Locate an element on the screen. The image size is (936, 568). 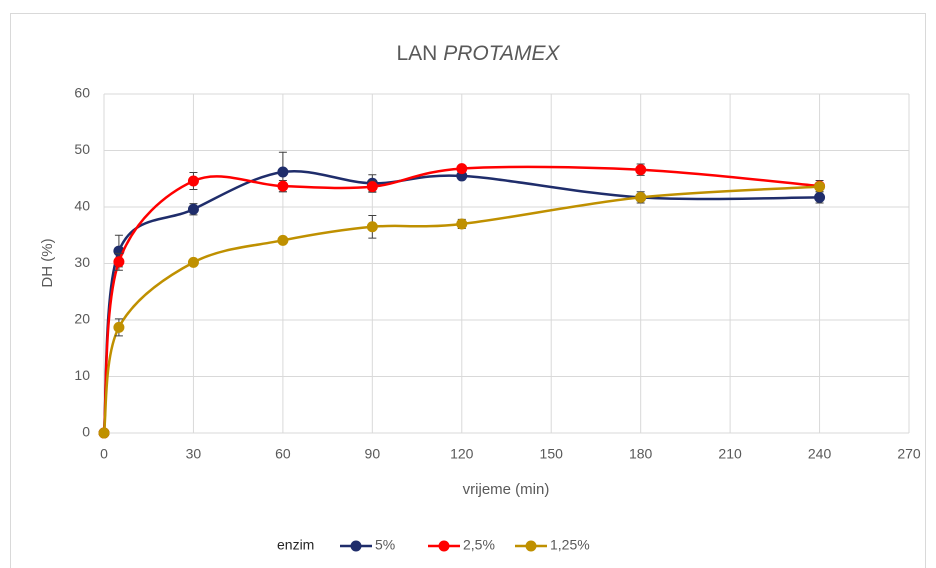
y-tick-label: 0 is located at coordinates (86, 432).